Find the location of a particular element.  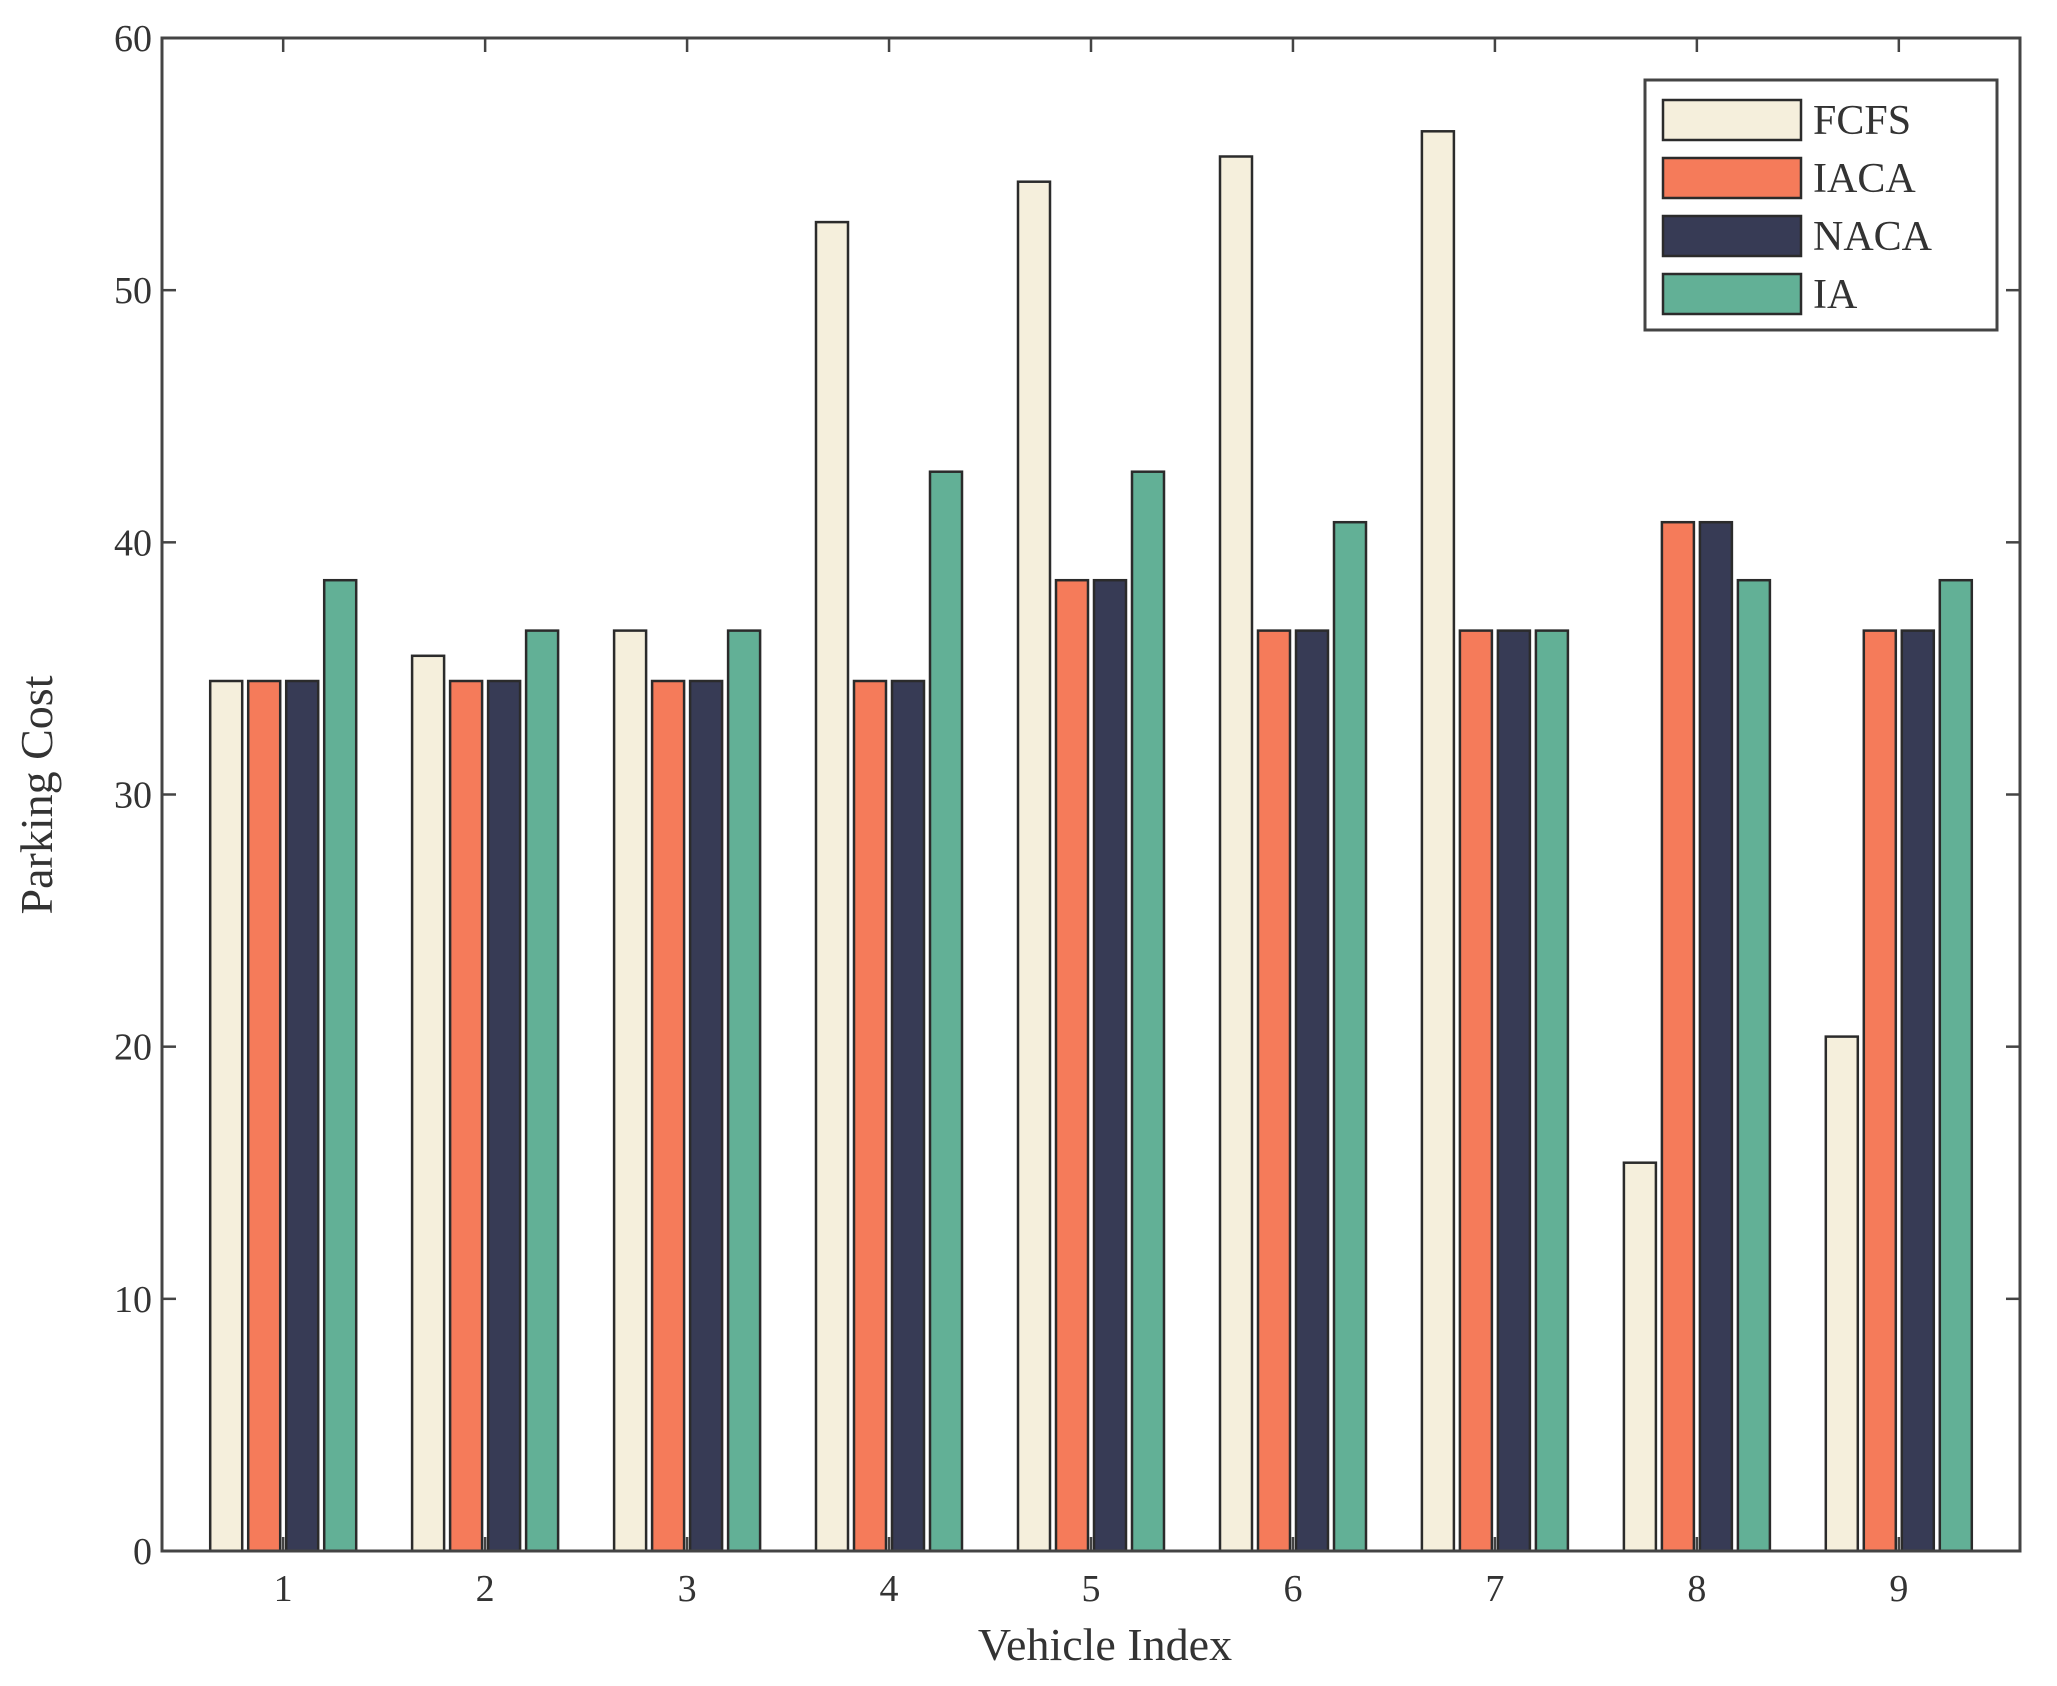

y-tick-label: 30 is located at coordinates (133, 796).